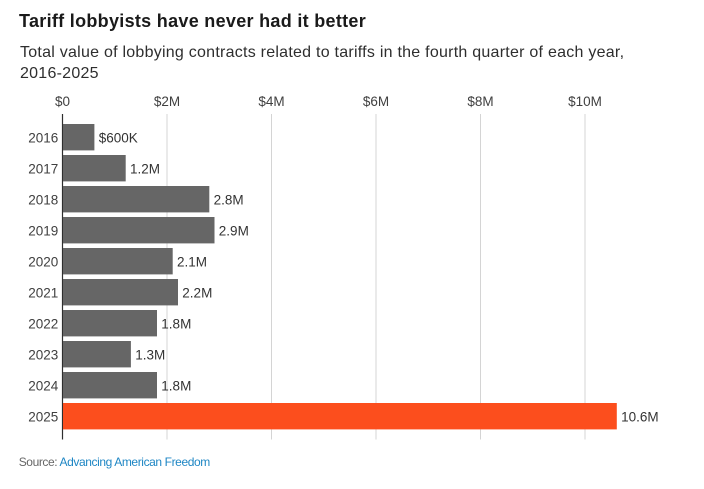  What do you see at coordinates (43, 261) in the screenshot?
I see `svg-text: 2020` at bounding box center [43, 261].